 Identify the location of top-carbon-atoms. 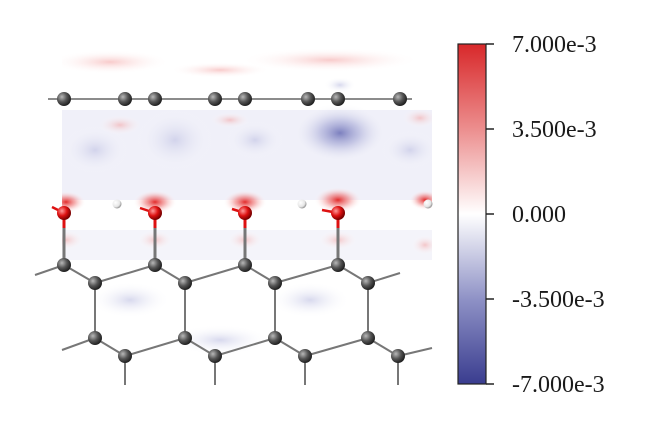
(232, 99).